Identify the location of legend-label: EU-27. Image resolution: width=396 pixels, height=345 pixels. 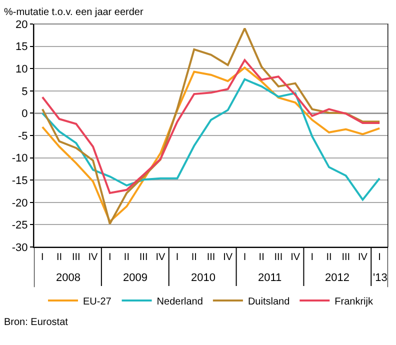
(97, 302).